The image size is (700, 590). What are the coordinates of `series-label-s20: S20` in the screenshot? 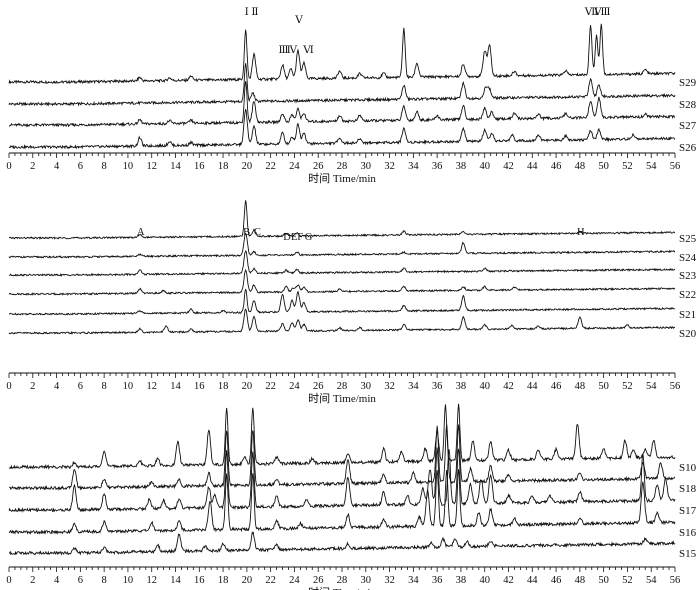 It's located at (688, 334).